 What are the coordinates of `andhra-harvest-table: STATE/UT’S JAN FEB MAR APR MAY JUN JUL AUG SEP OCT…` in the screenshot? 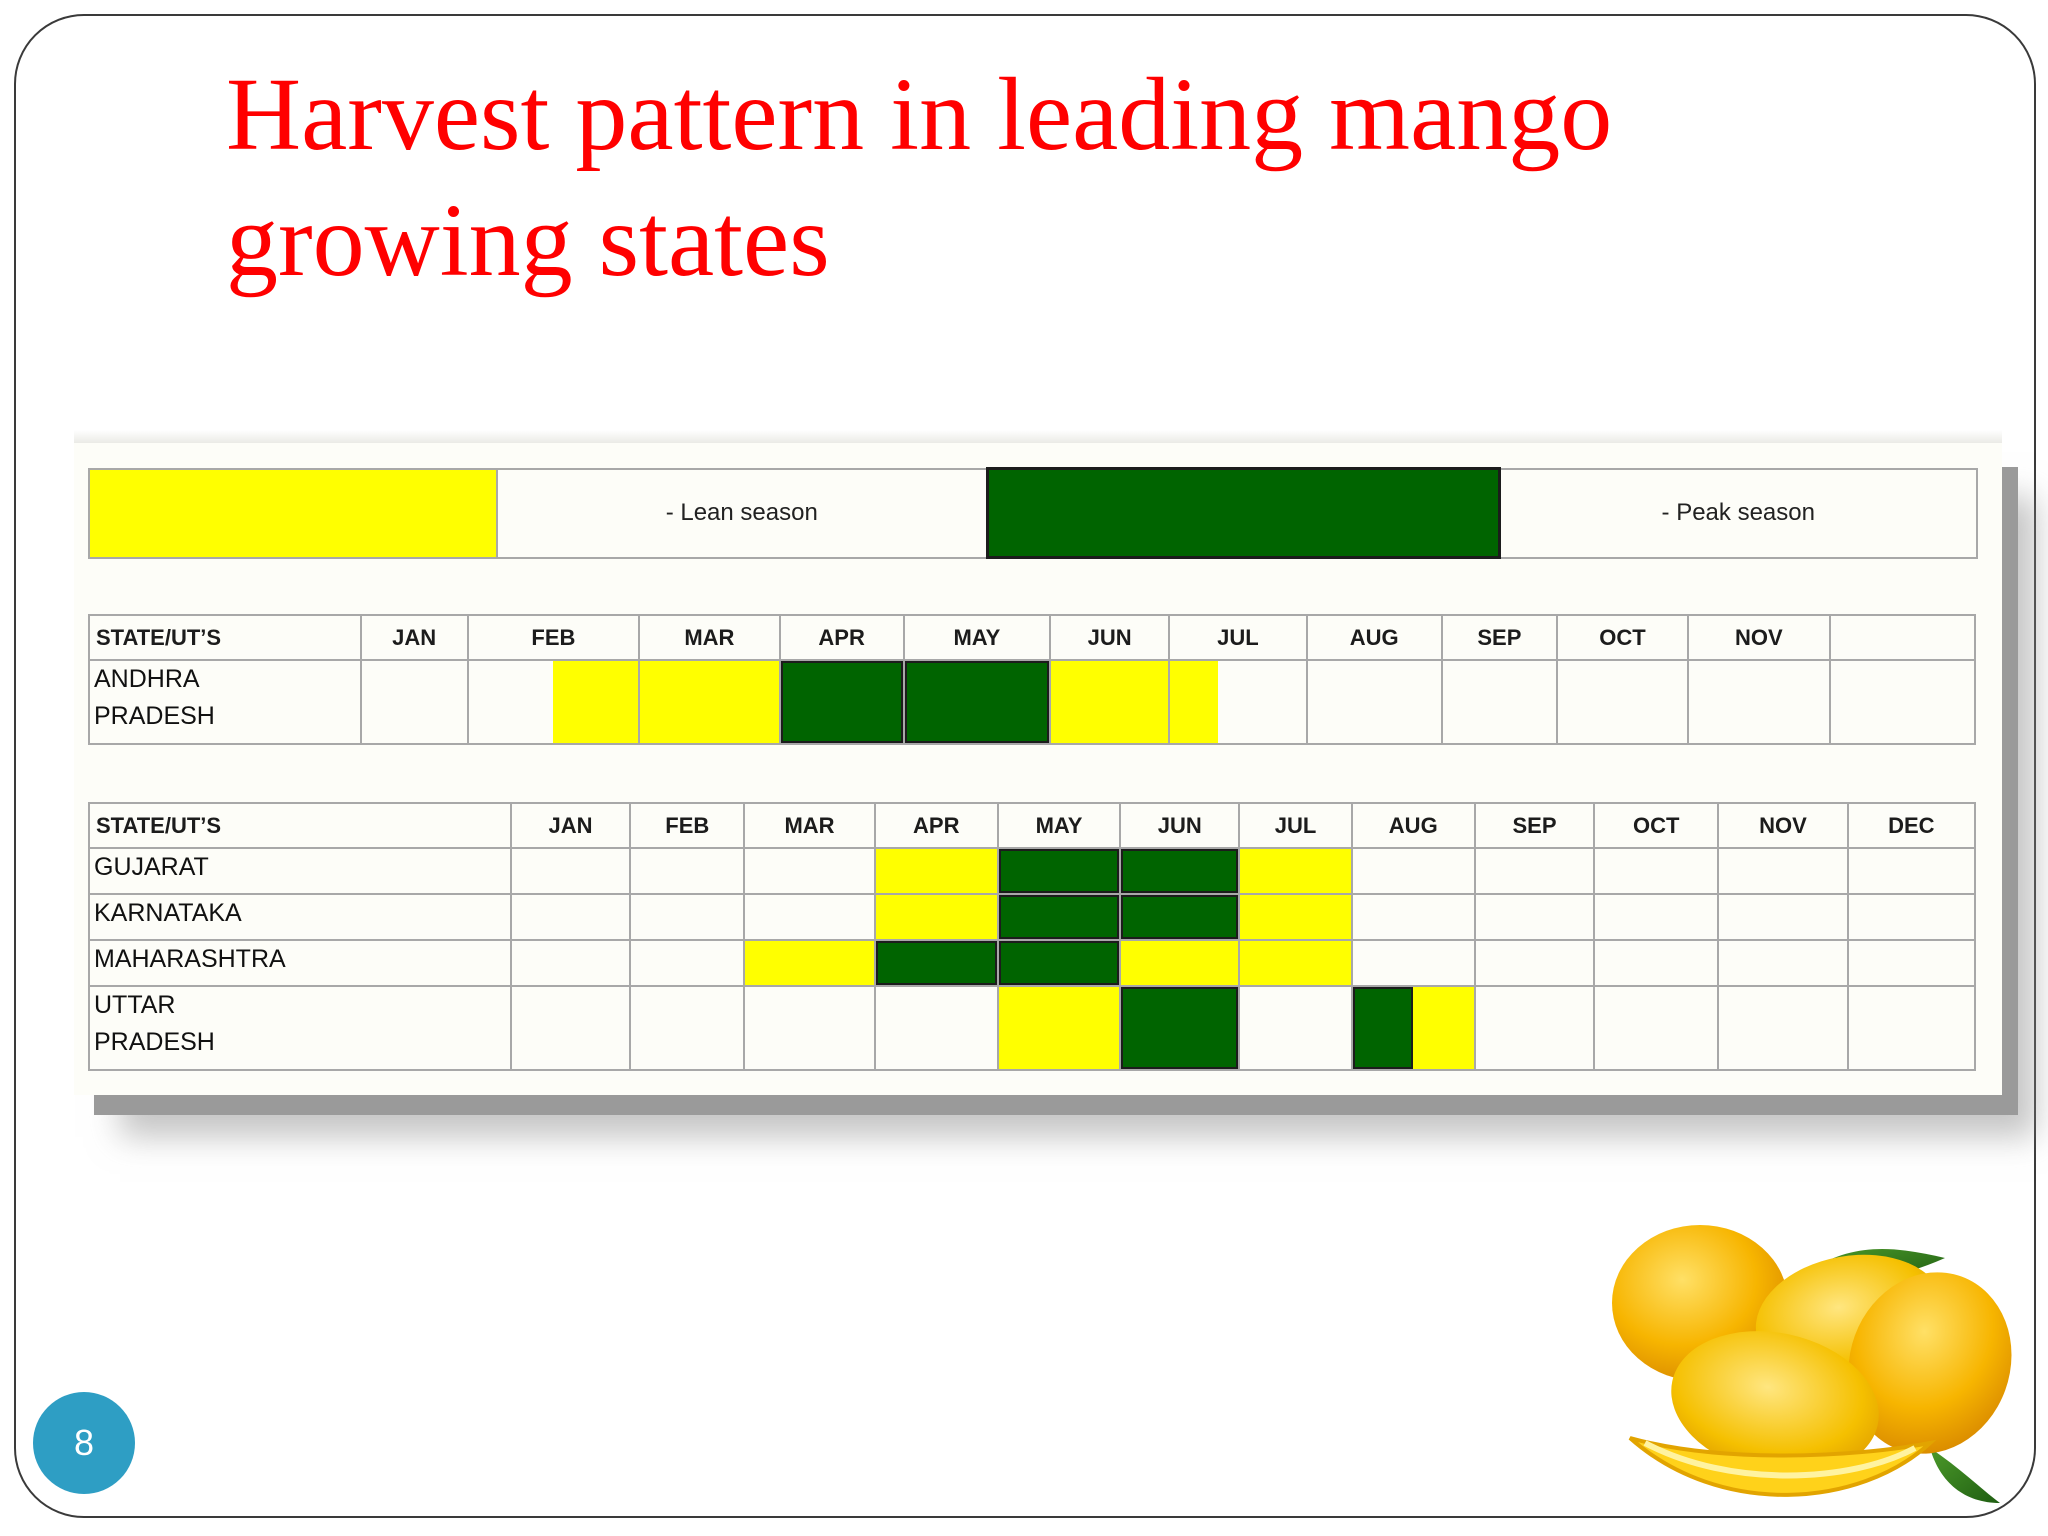 It's located at (1032, 679).